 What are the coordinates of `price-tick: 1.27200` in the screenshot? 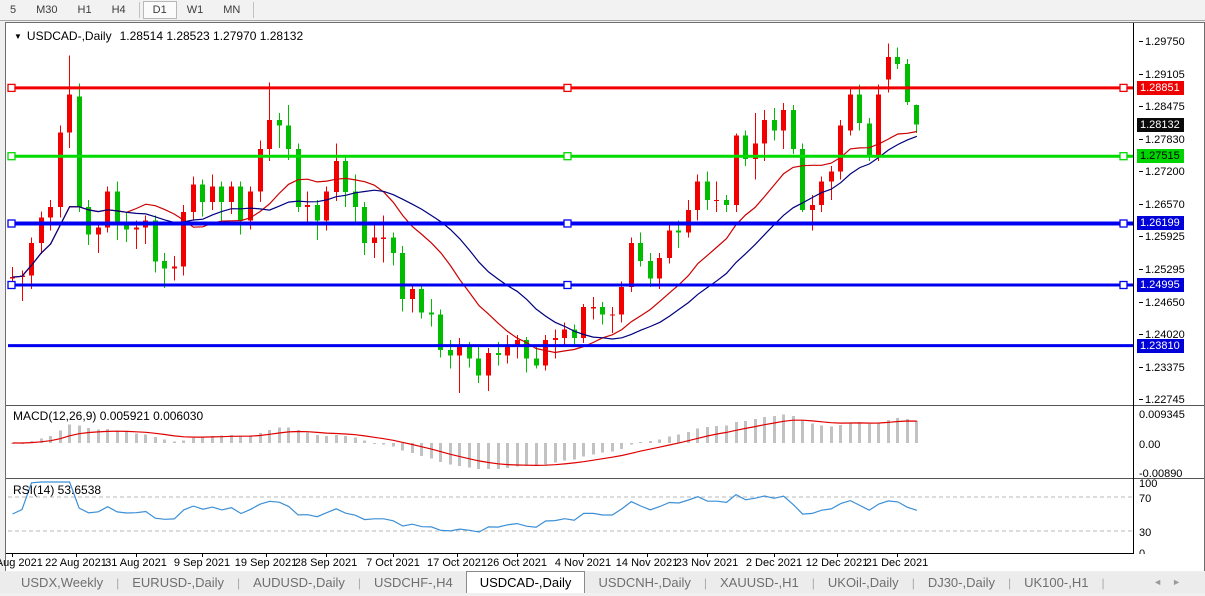 It's located at (1162, 172).